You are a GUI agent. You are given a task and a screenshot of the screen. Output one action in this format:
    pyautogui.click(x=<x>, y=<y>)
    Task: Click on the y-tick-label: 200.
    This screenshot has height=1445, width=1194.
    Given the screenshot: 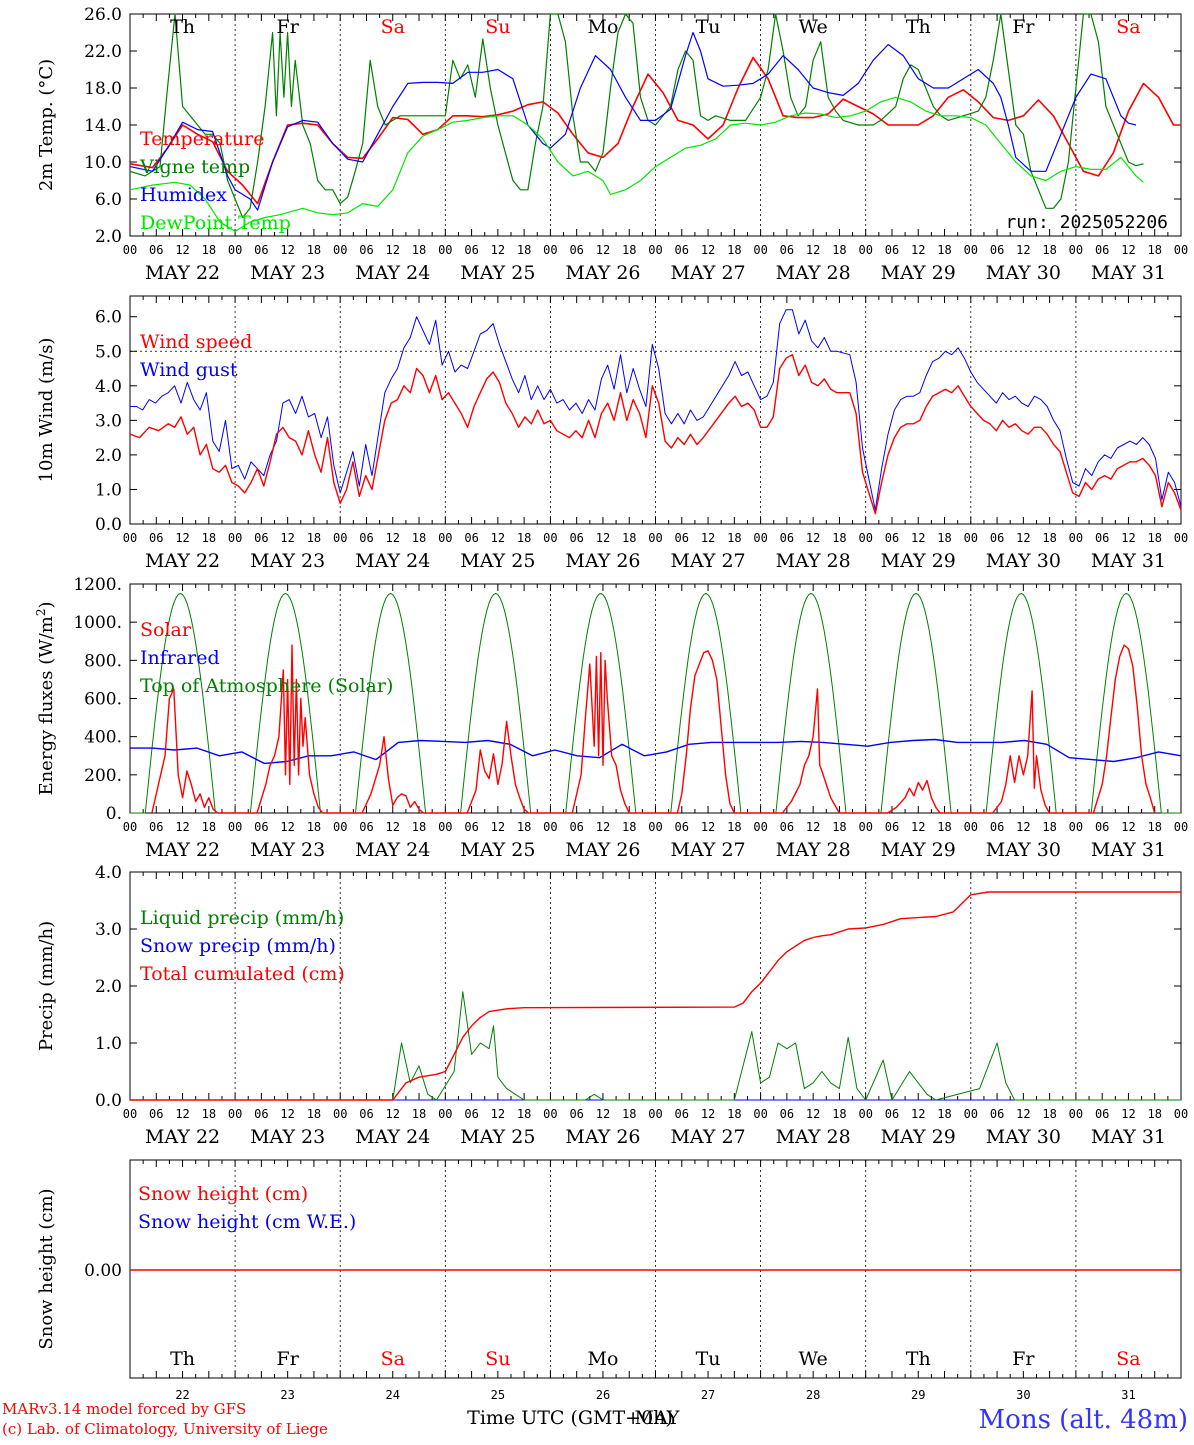 What is the action you would take?
    pyautogui.click(x=103, y=776)
    